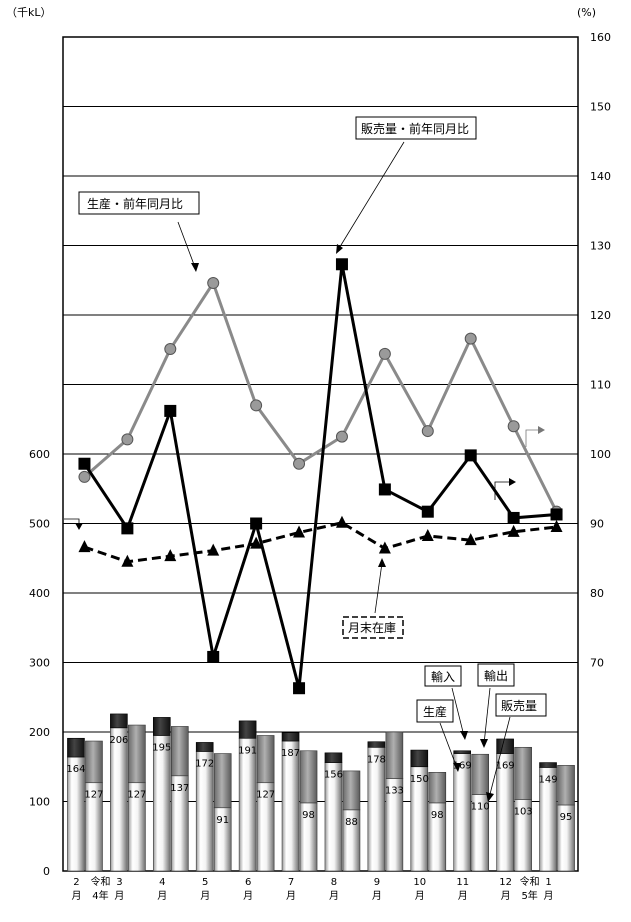 The height and width of the screenshot is (922, 631). I want to click on bar-import-label: 95, so click(566, 817).